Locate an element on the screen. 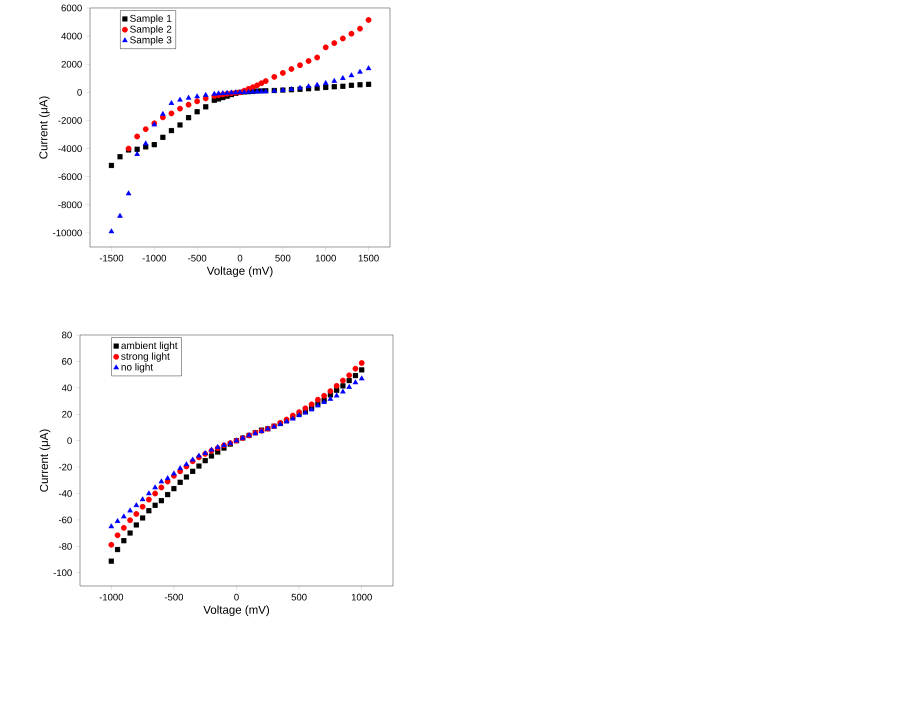 The width and height of the screenshot is (901, 714). legend-label: ambient light is located at coordinates (149, 347).